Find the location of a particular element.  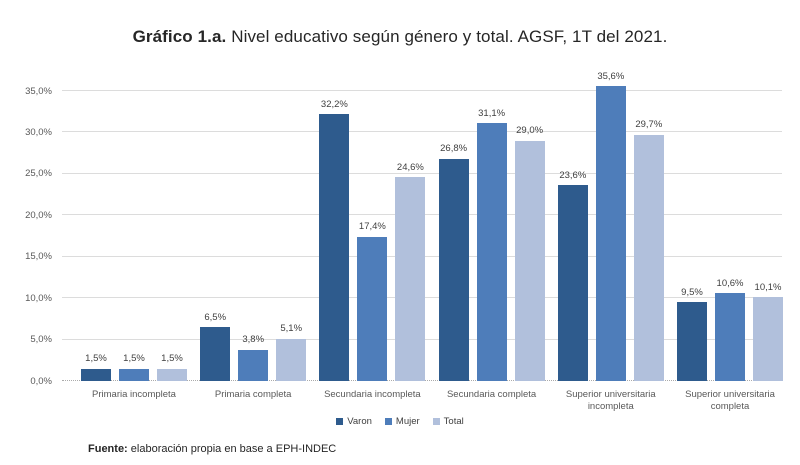

bar-value-label: 32,2% is located at coordinates (334, 104).